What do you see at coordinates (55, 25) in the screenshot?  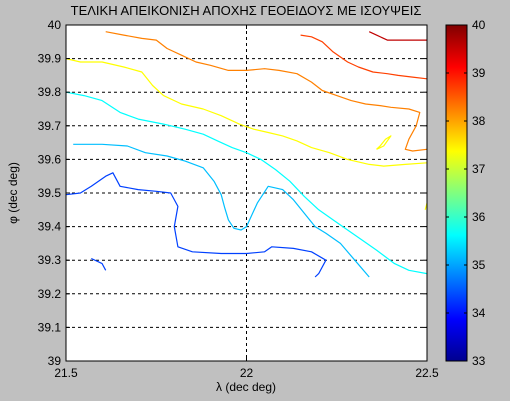 I see `y-tick-label: 40` at bounding box center [55, 25].